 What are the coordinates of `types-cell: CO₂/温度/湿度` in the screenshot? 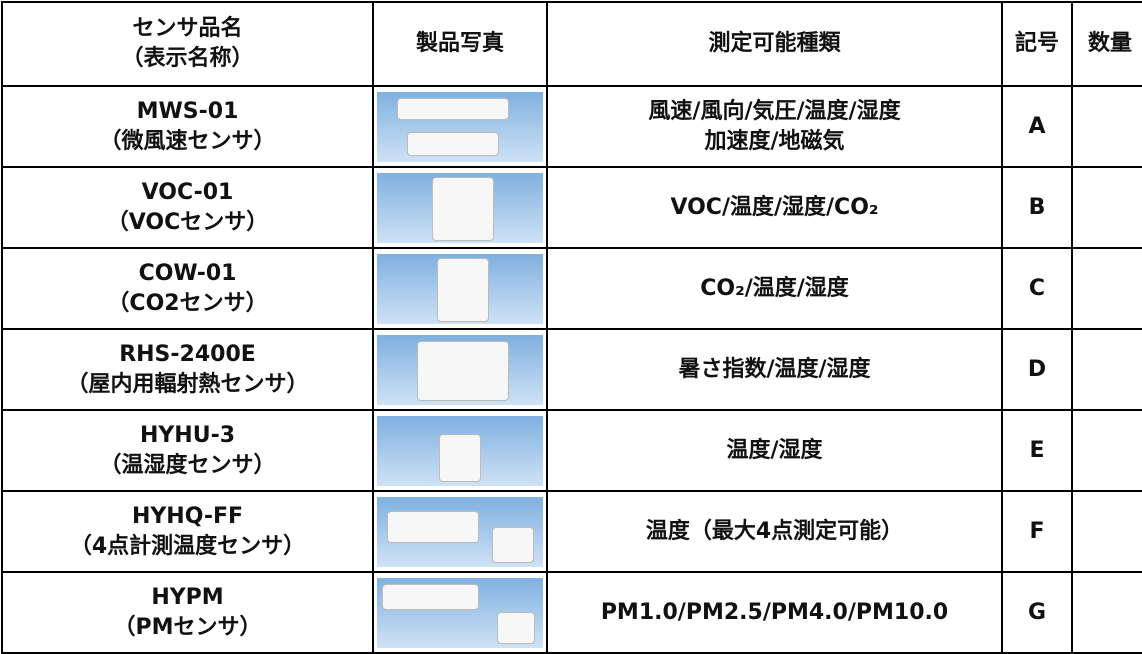 It's located at (774, 288).